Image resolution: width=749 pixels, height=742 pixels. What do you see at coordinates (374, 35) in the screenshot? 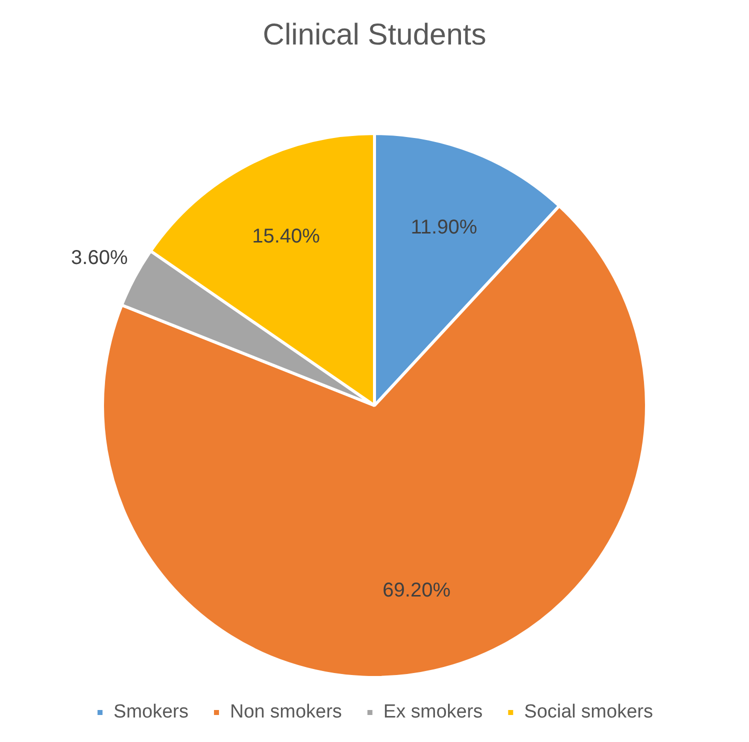
I see `chart-title: Clinical Students` at bounding box center [374, 35].